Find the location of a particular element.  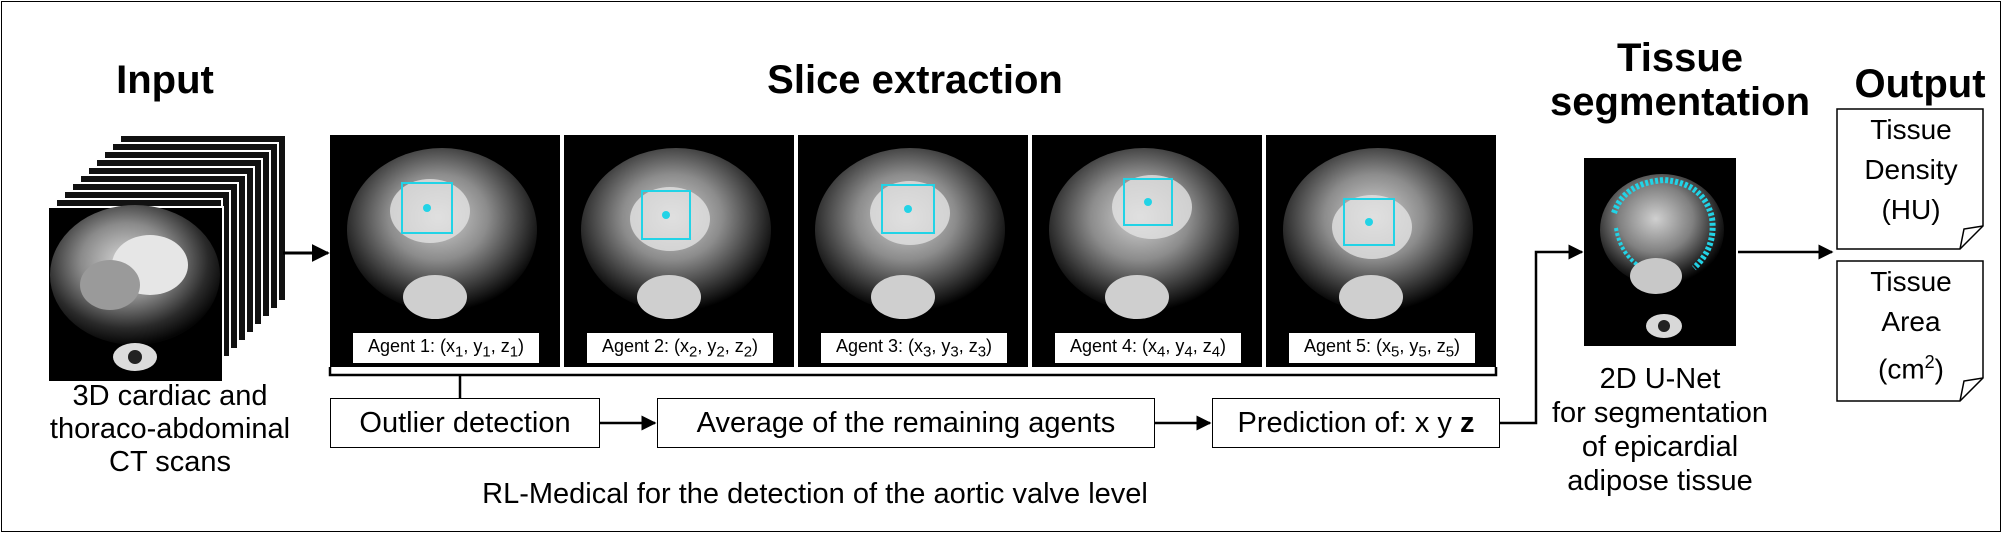

ct-stack-image is located at coordinates (167, 258).